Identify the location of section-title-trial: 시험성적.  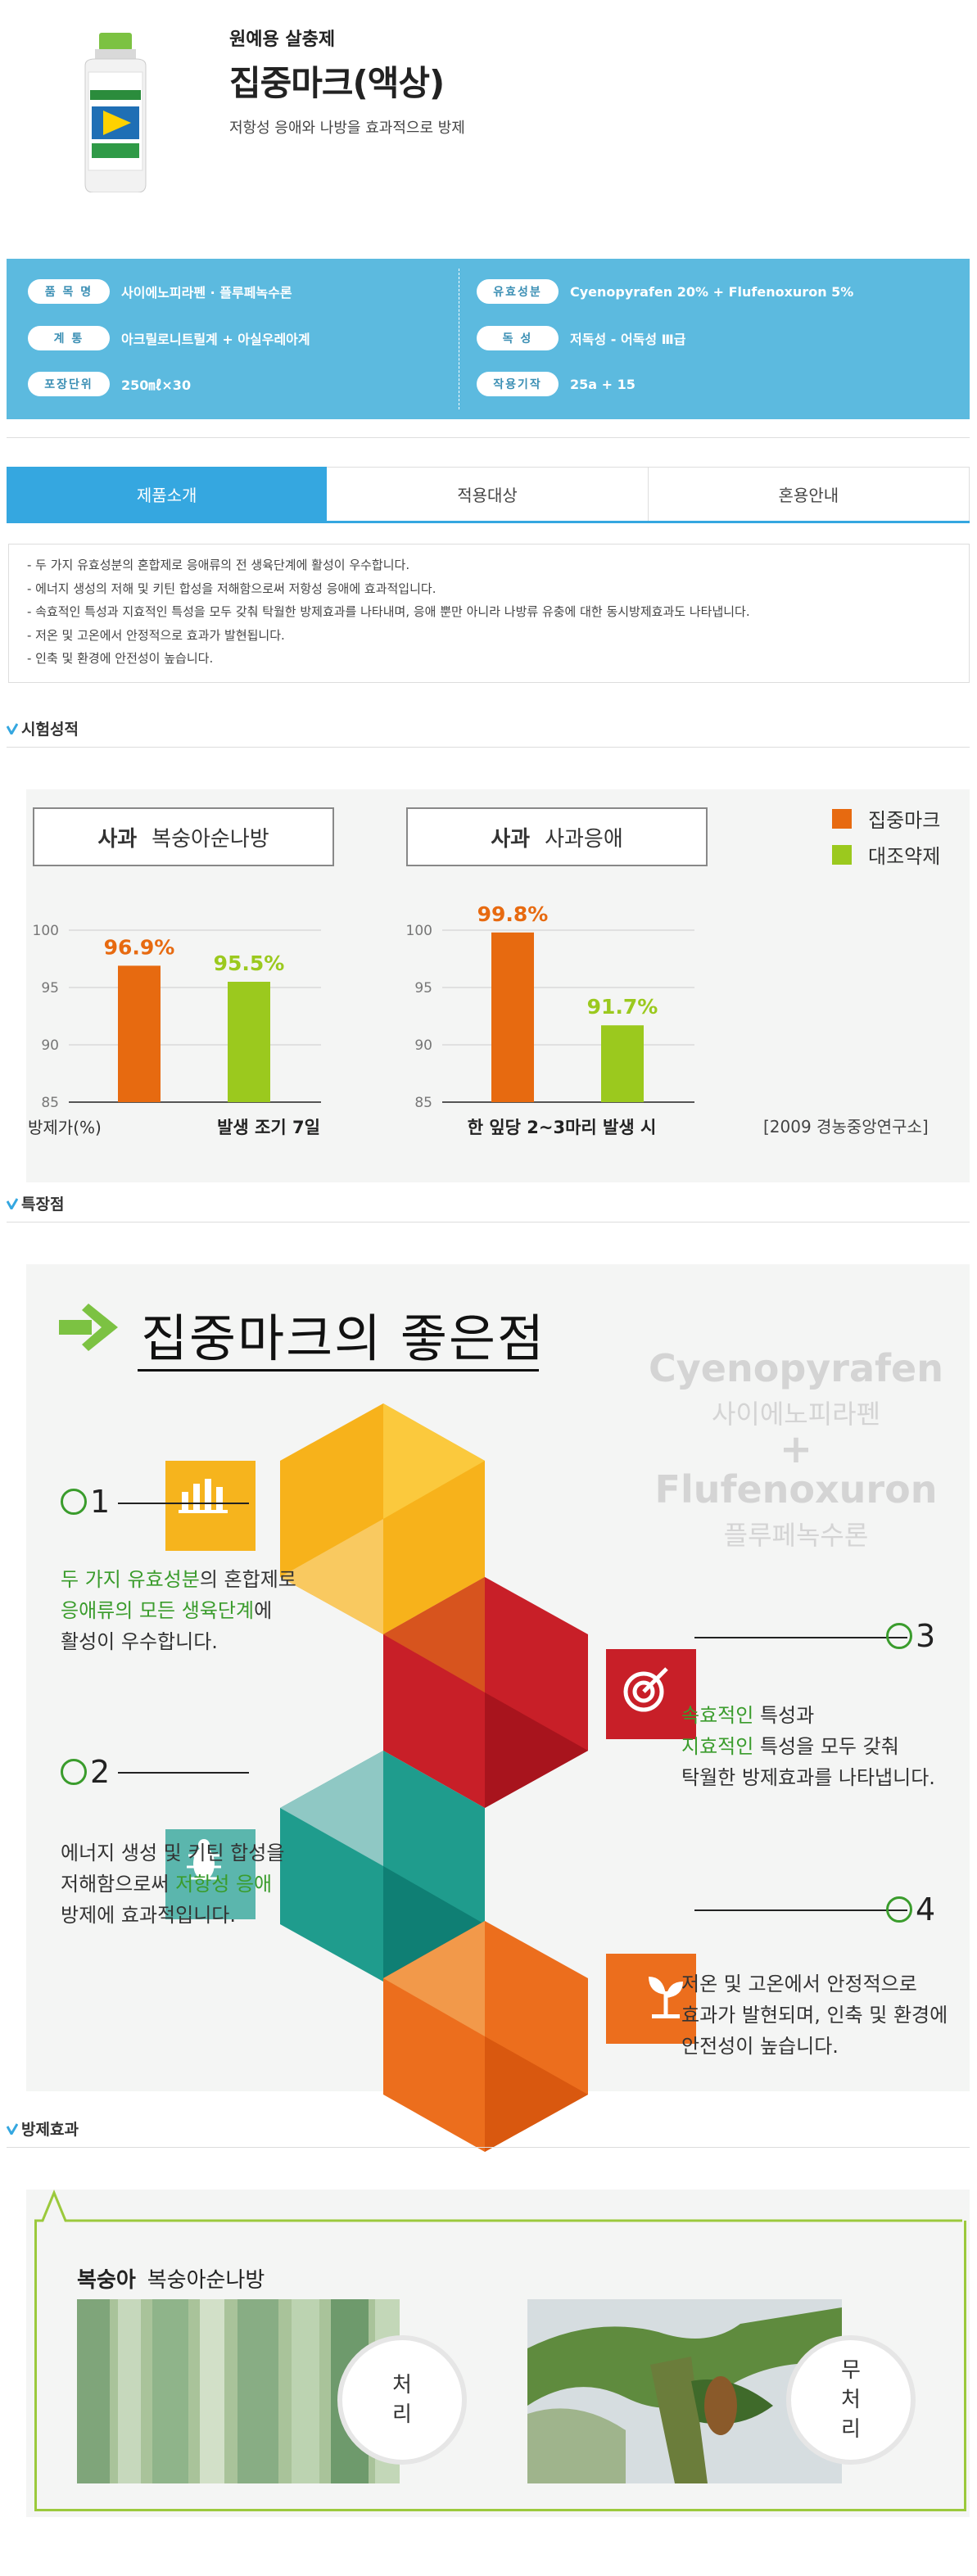
(43, 728).